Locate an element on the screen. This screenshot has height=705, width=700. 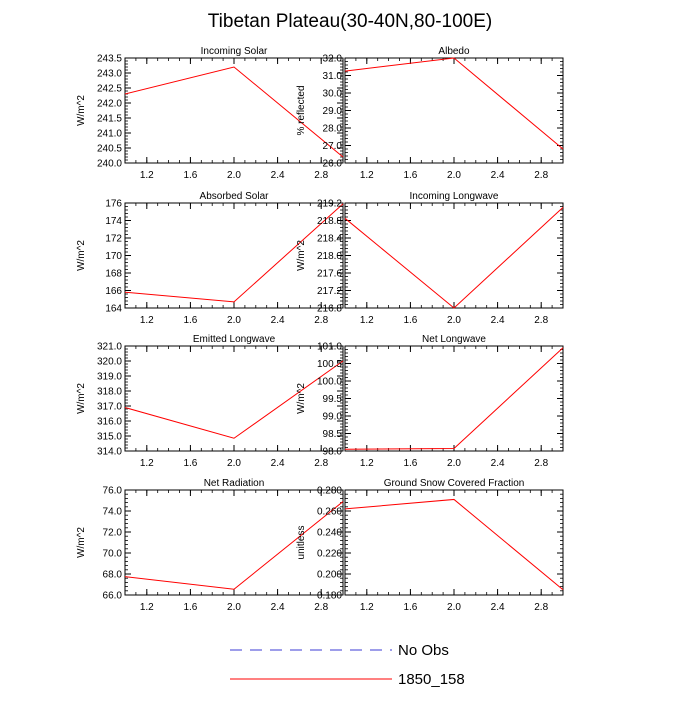
y-tick-label: 218.0 is located at coordinates (329, 256).